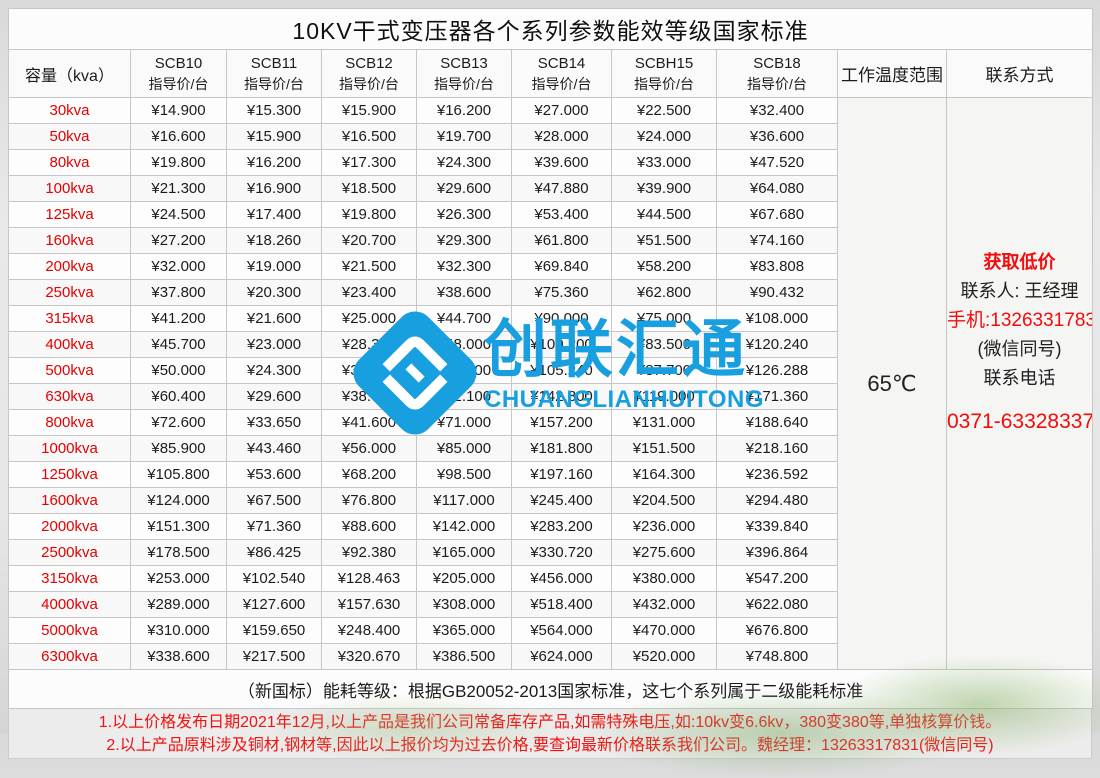  I want to click on price-cell: ¥75.360, so click(561, 292).